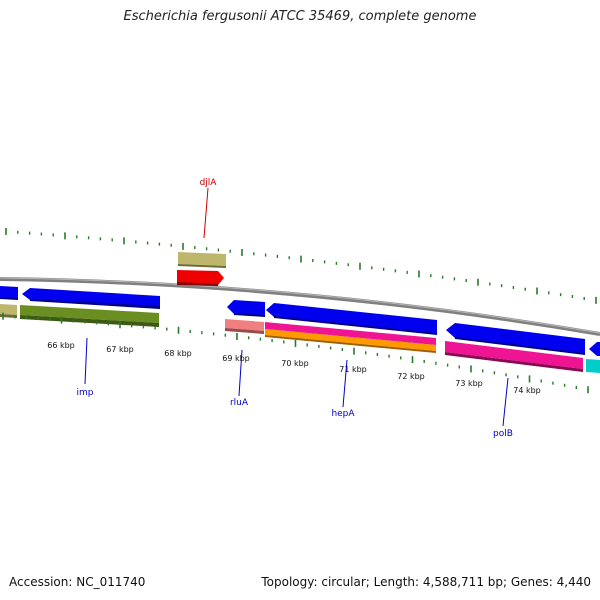 This screenshot has width=600, height=600. I want to click on gene-rluA, so click(244, 326).